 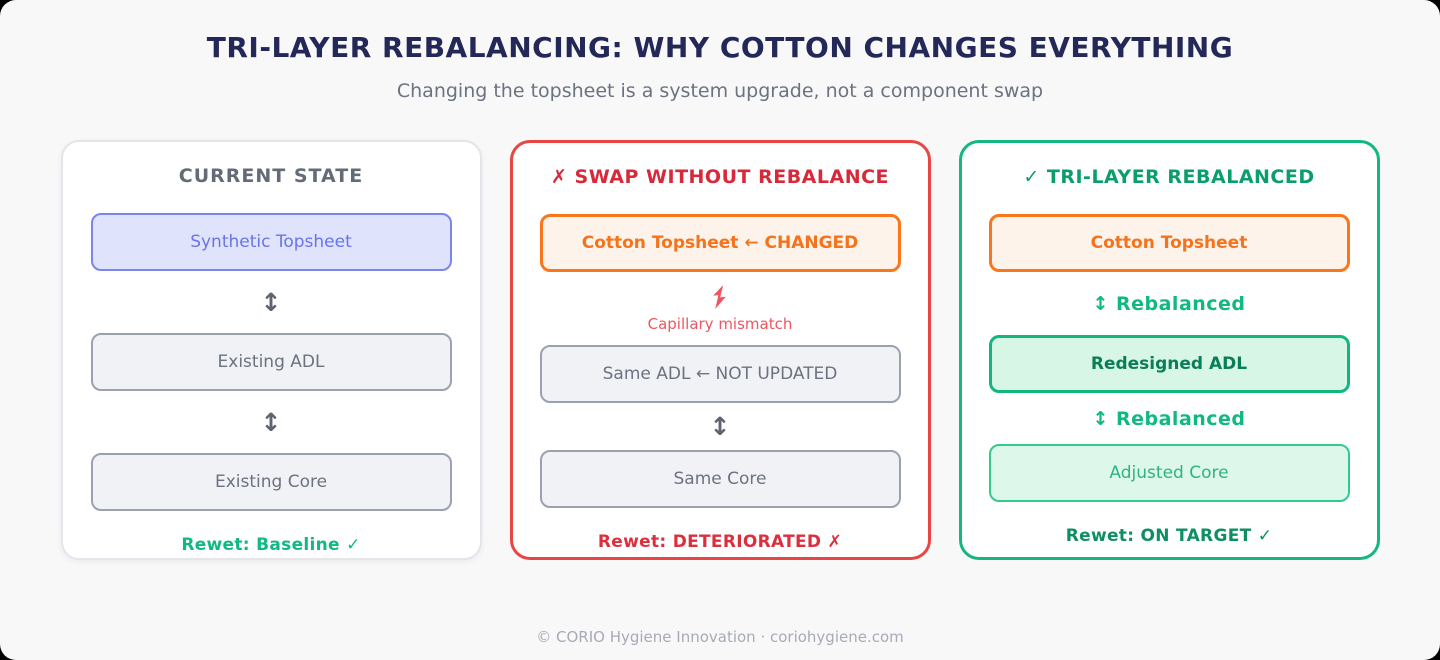 What do you see at coordinates (720, 177) in the screenshot?
I see `panel-swap-title: ✗ SWAP WITHOUT REBALANCE` at bounding box center [720, 177].